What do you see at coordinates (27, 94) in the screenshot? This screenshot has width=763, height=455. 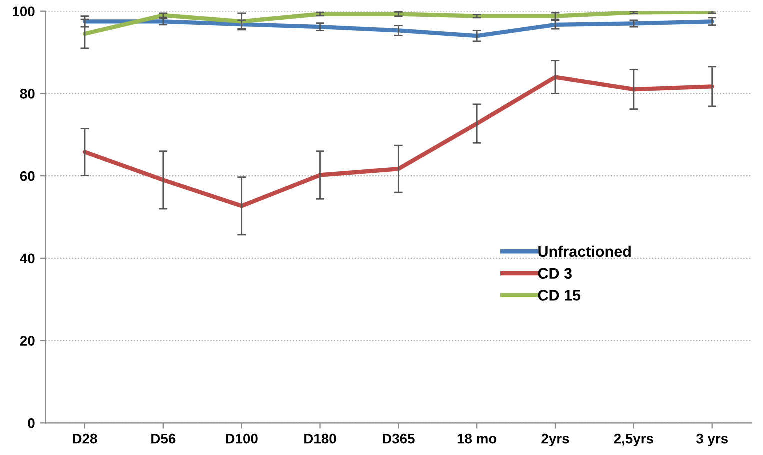 I see `y-tick-label: 80` at bounding box center [27, 94].